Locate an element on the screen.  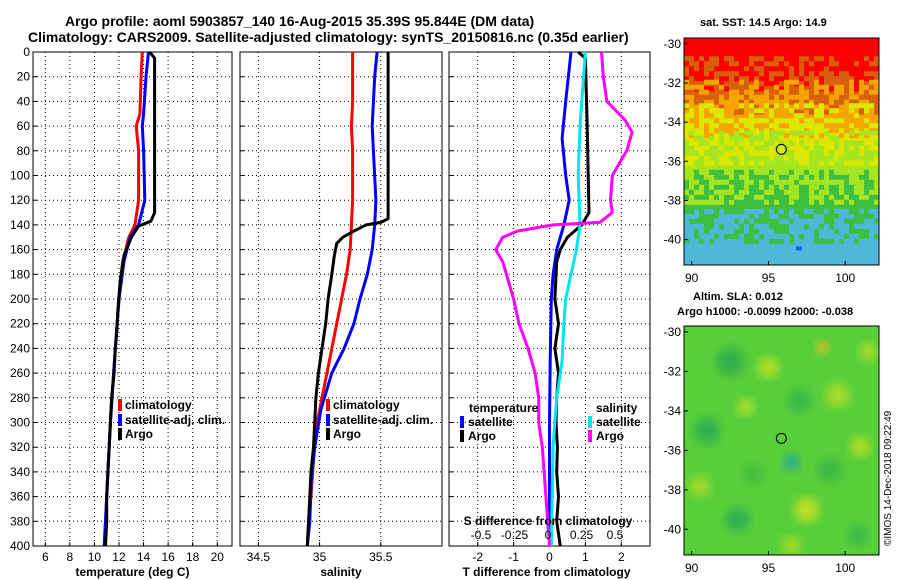
diff-s-tick-label: 0 is located at coordinates (548, 535).